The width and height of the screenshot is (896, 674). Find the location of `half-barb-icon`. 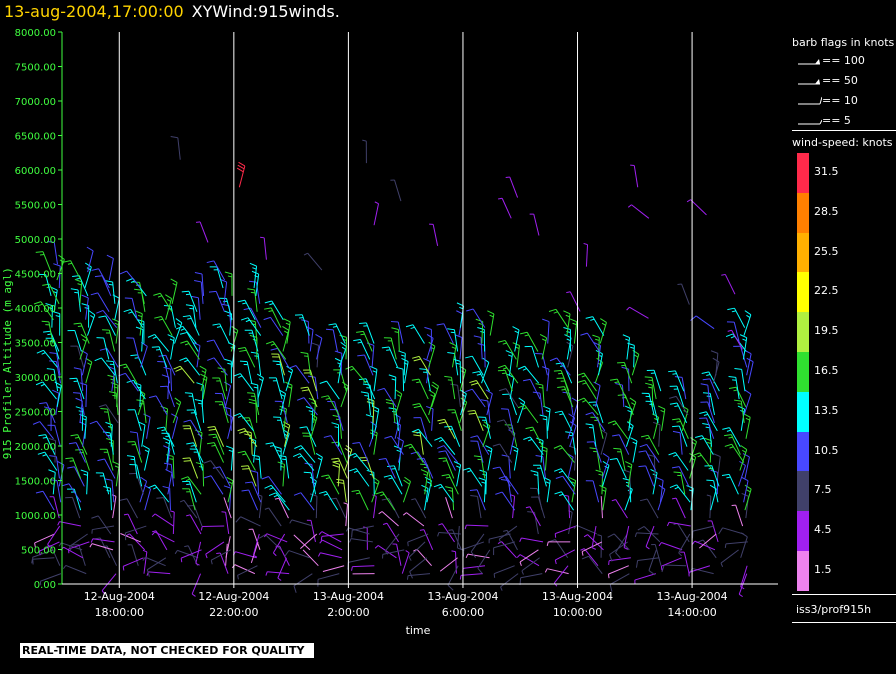

half-barb-icon is located at coordinates (810, 122).